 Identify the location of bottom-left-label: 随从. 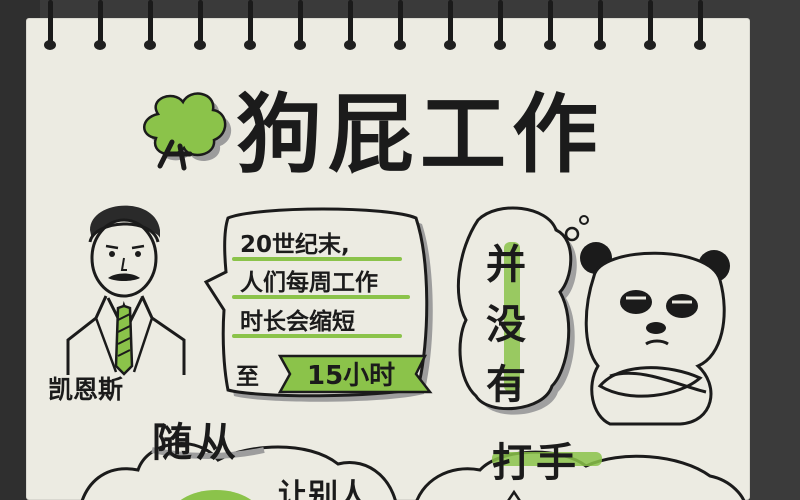
(196, 443).